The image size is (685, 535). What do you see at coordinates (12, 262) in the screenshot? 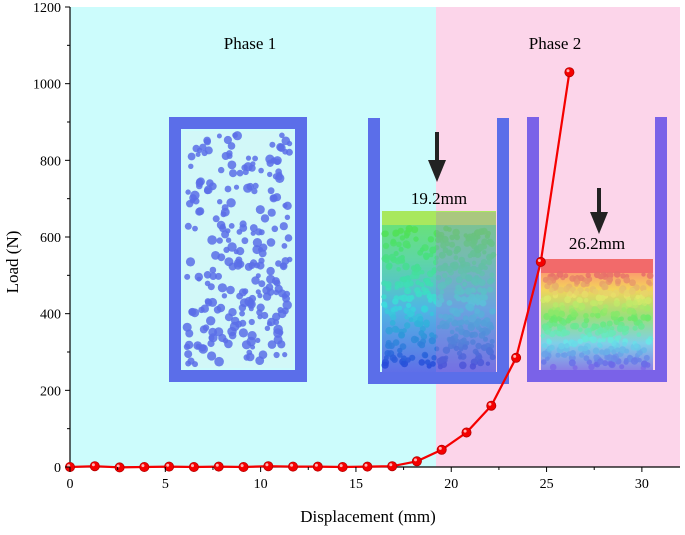
I see `y-axis-title: Load (N)` at bounding box center [12, 262].